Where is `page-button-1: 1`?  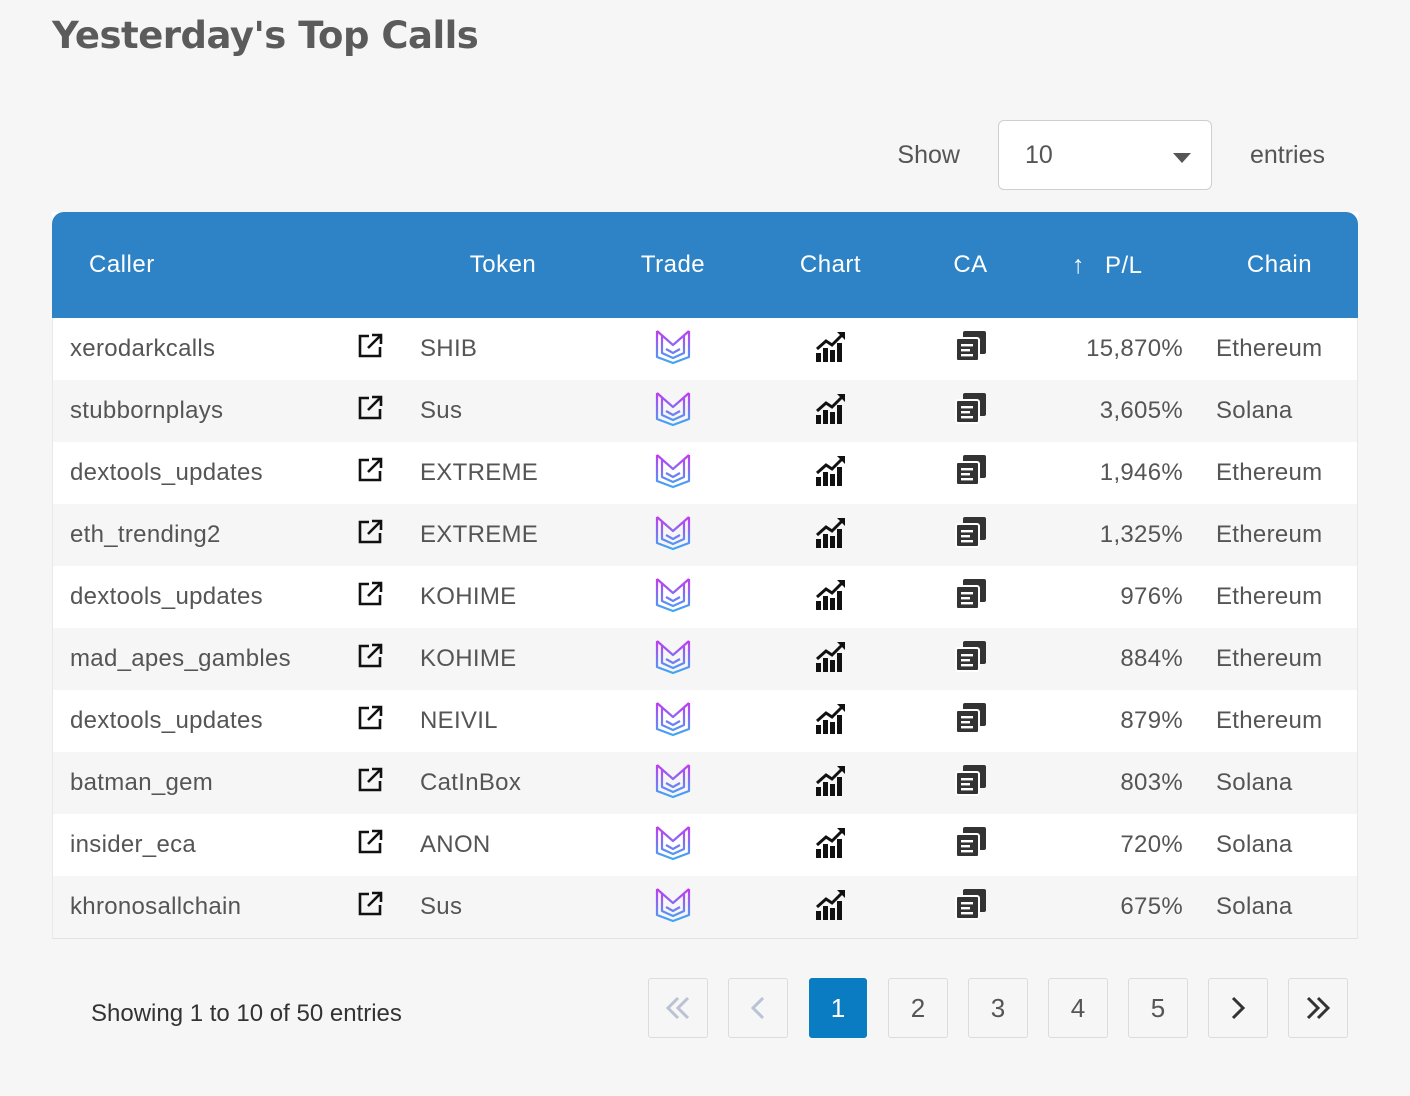 page-button-1: 1 is located at coordinates (838, 1008).